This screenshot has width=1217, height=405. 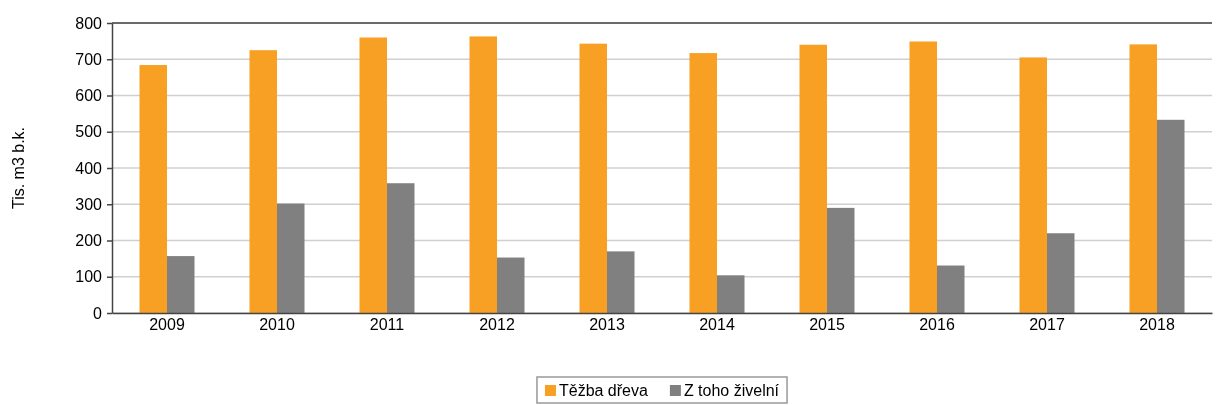 I want to click on x-tick-label: 2013, so click(x=607, y=324).